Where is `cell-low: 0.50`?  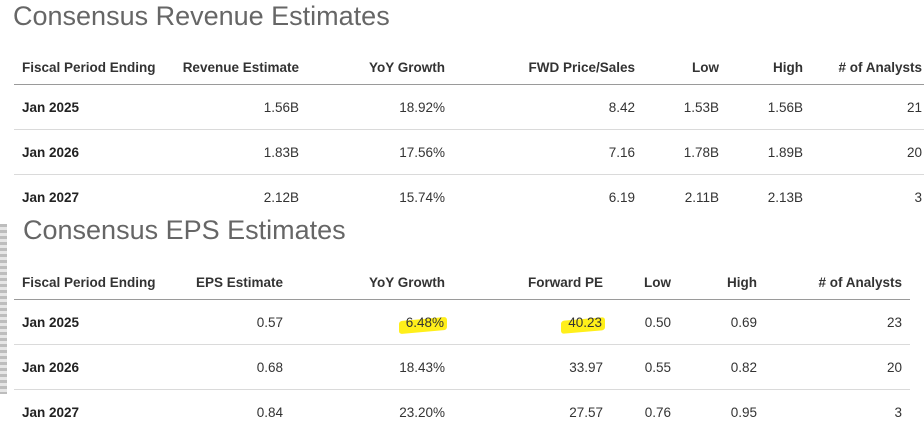 cell-low: 0.50 is located at coordinates (645, 322).